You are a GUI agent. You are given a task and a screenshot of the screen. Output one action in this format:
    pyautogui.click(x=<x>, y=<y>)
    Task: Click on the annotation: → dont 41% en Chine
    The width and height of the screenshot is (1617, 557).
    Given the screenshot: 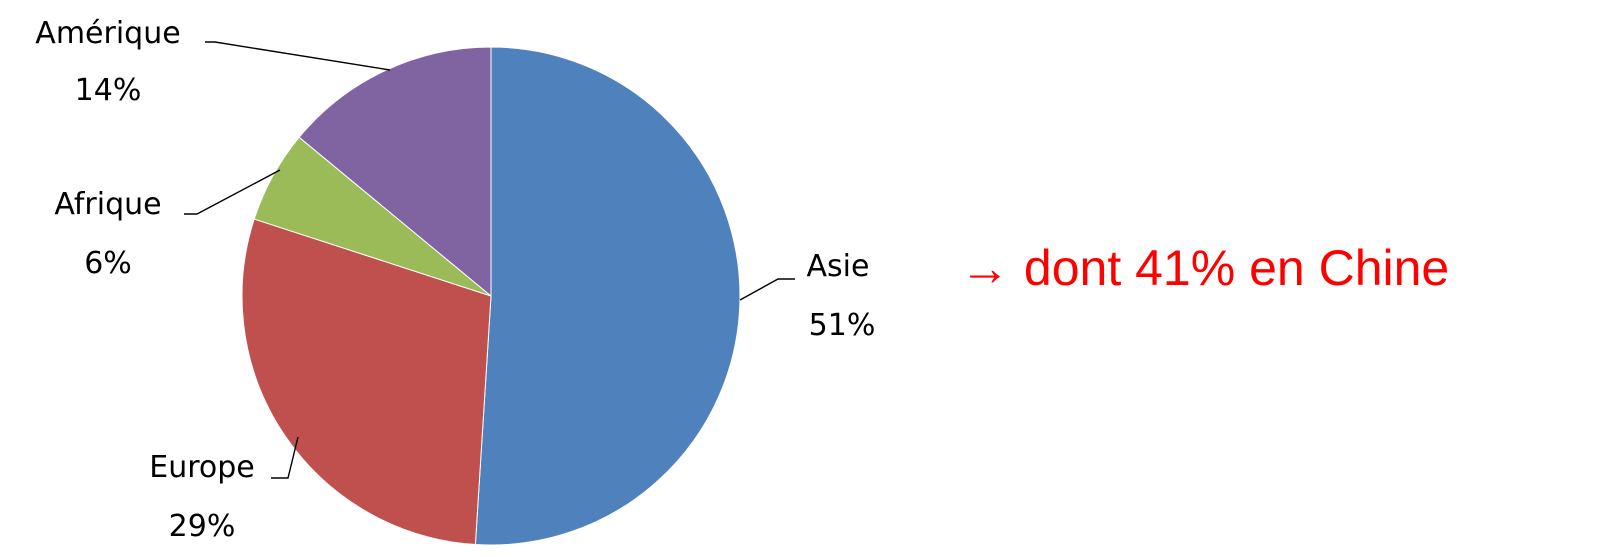 What is the action you would take?
    pyautogui.click(x=1204, y=268)
    